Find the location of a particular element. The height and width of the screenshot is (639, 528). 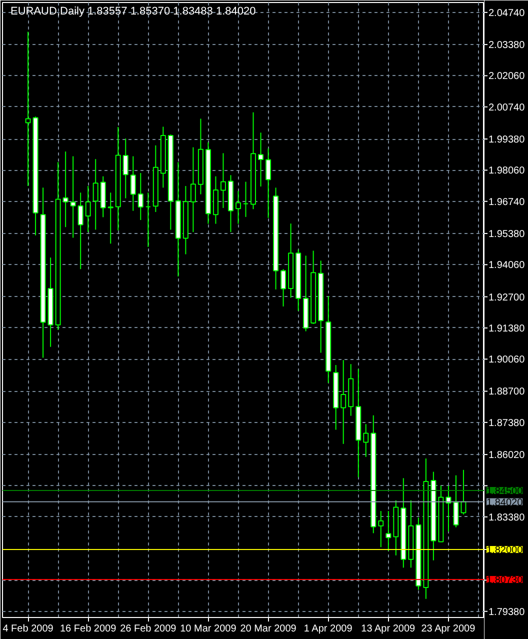

ref-line-label: 1.84500 is located at coordinates (505, 491).